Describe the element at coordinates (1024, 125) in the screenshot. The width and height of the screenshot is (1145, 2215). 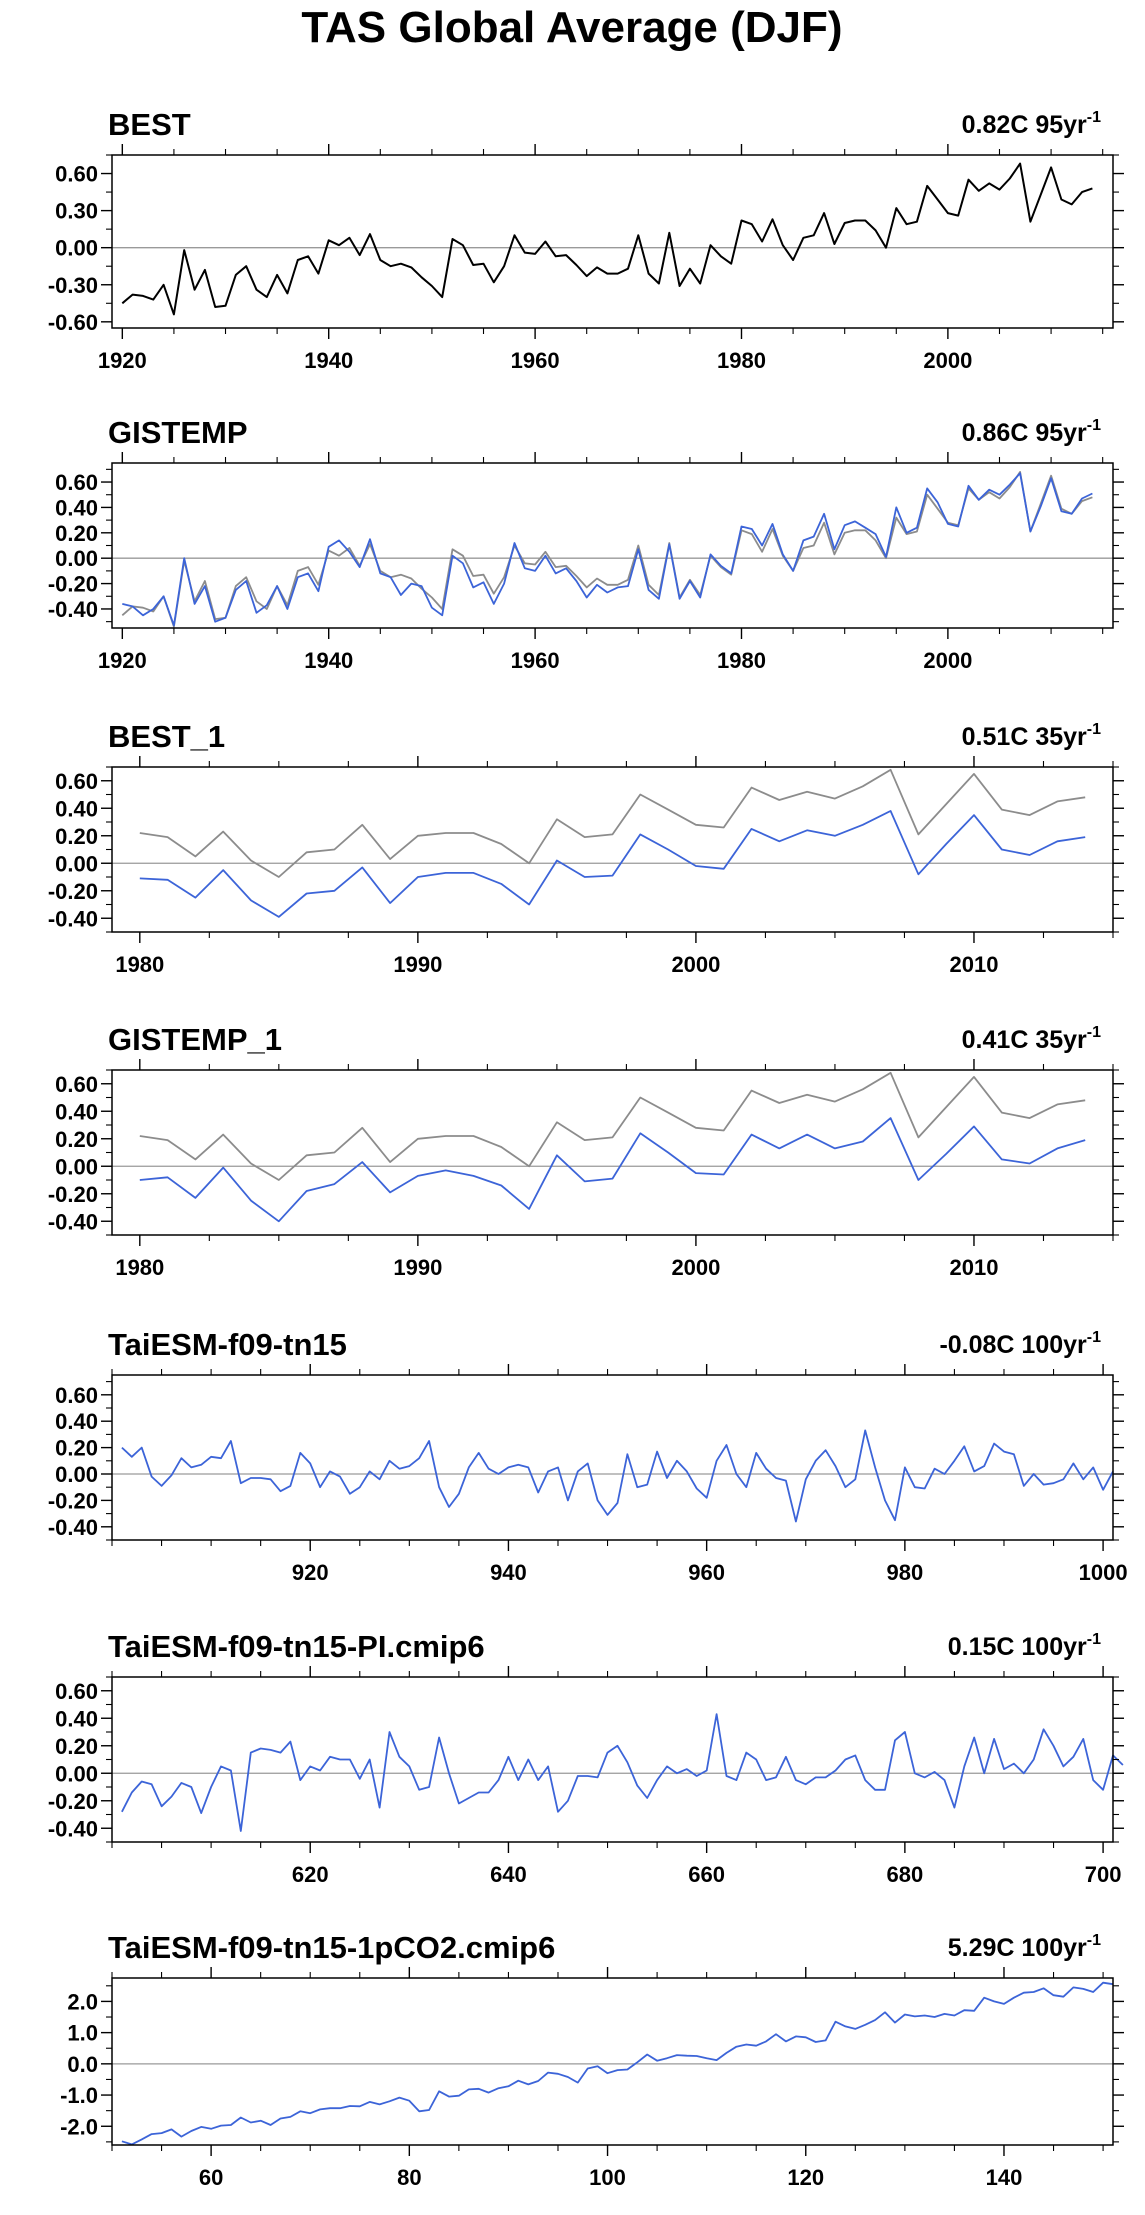
I see `trend-text: 0.82C 95yr` at that location.